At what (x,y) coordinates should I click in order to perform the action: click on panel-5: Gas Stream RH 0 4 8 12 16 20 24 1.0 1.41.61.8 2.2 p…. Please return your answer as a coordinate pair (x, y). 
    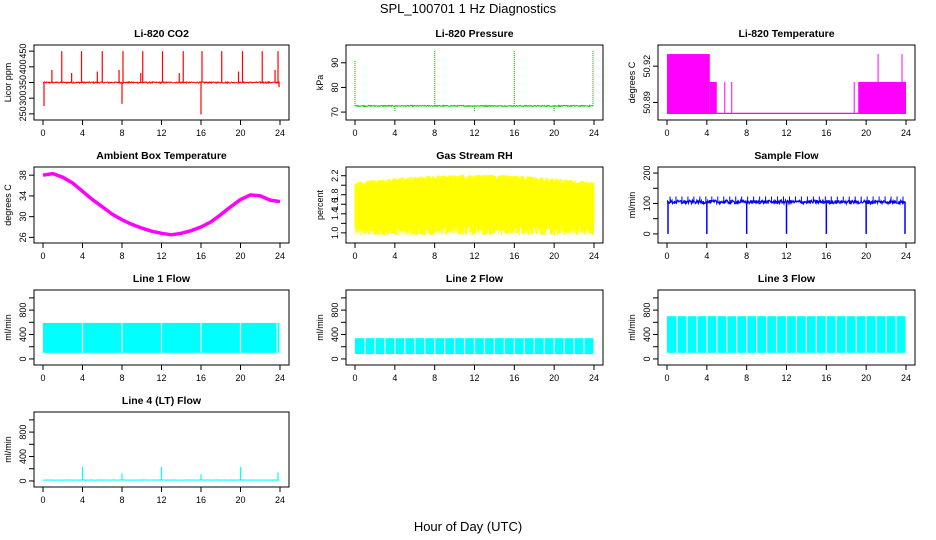
    Looking at the image, I should click on (459, 205).